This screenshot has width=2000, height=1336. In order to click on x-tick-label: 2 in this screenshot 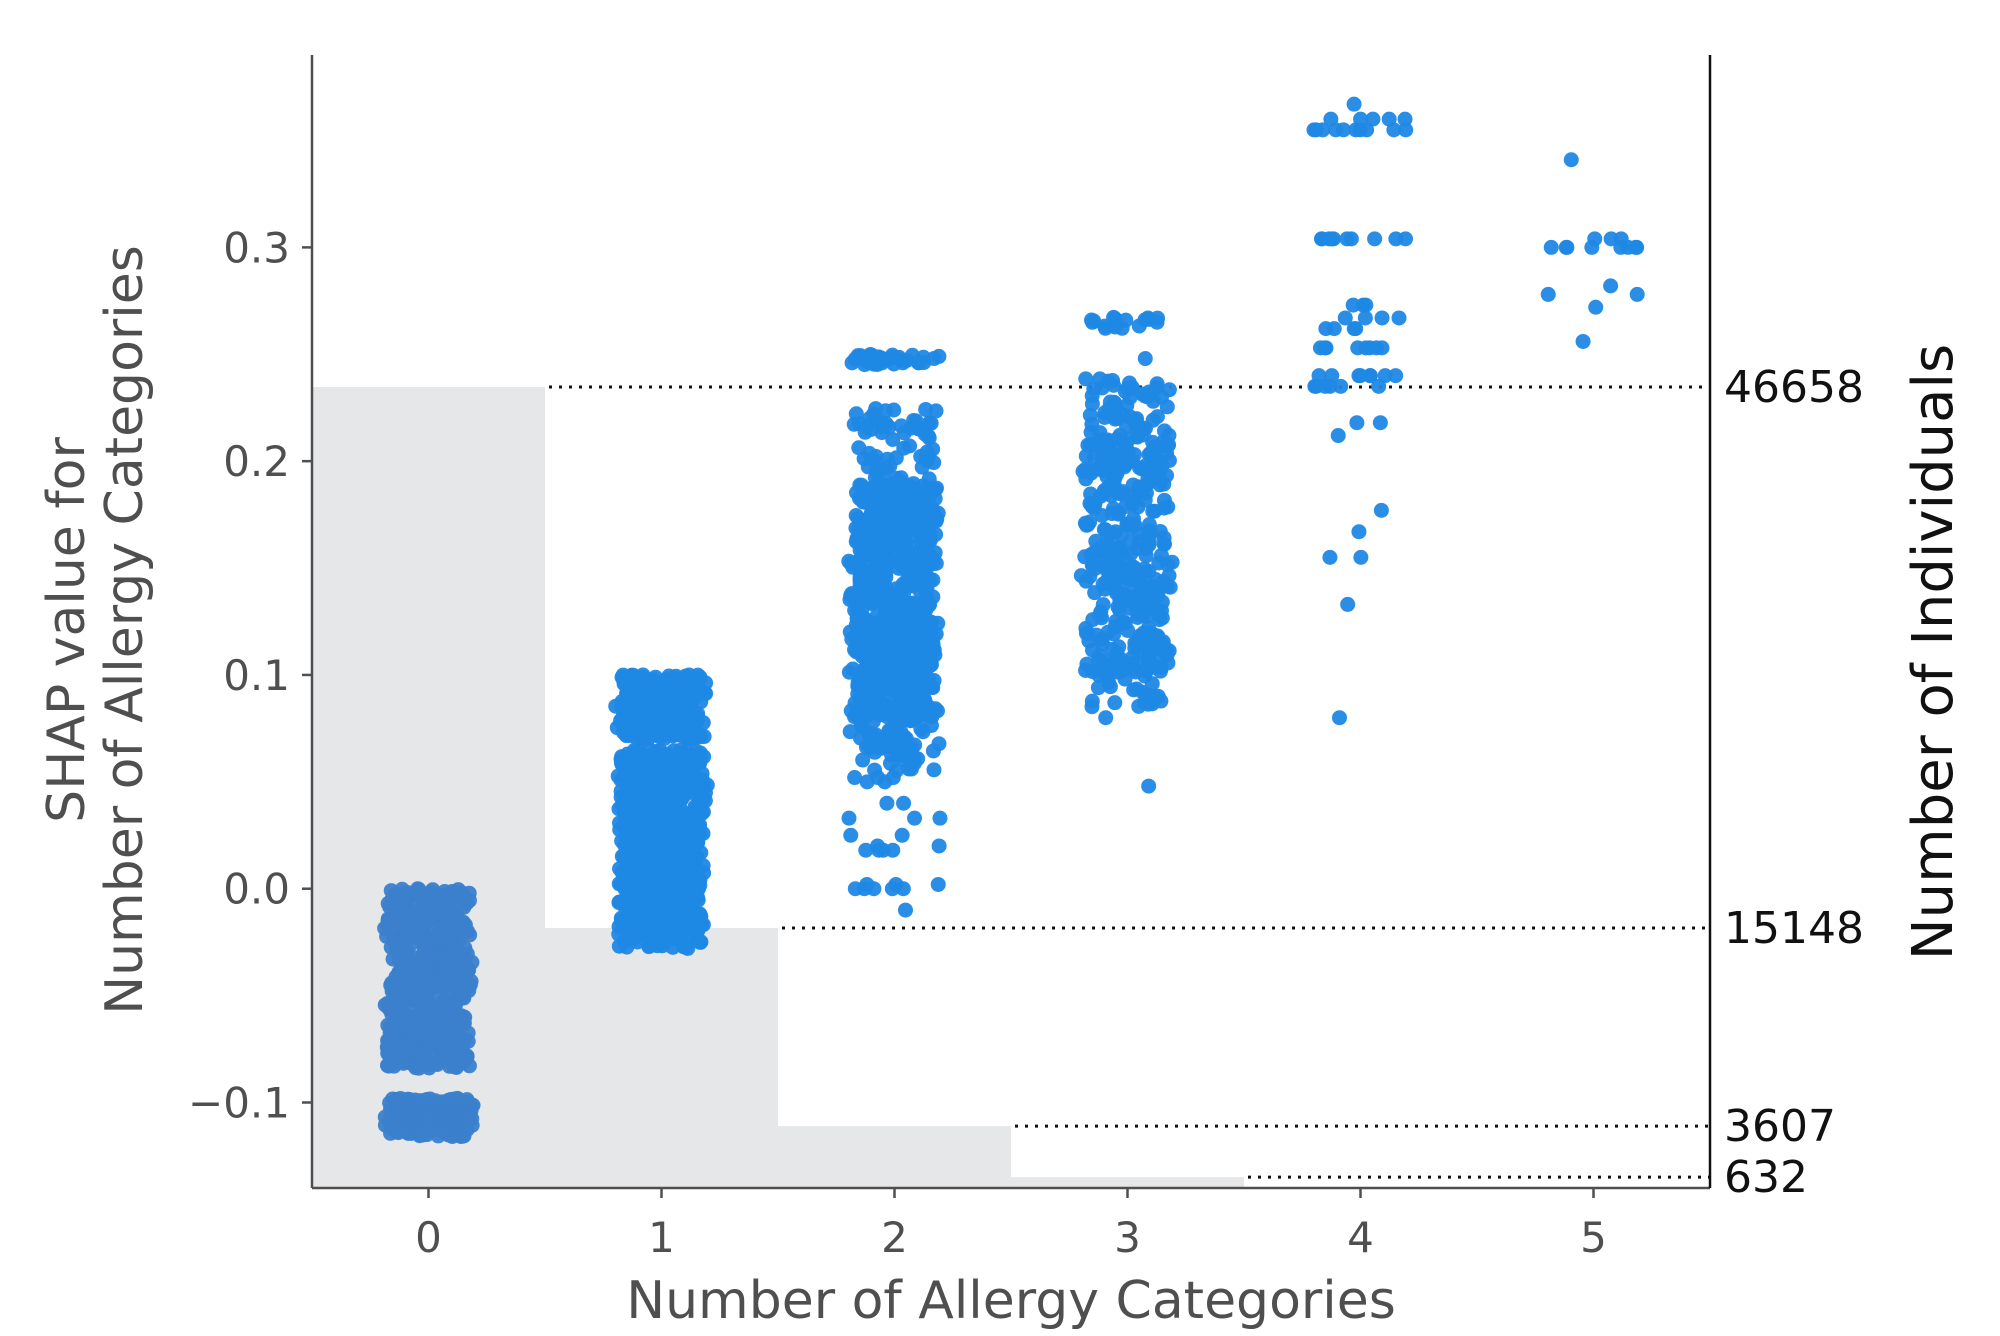, I will do `click(894, 1237)`.